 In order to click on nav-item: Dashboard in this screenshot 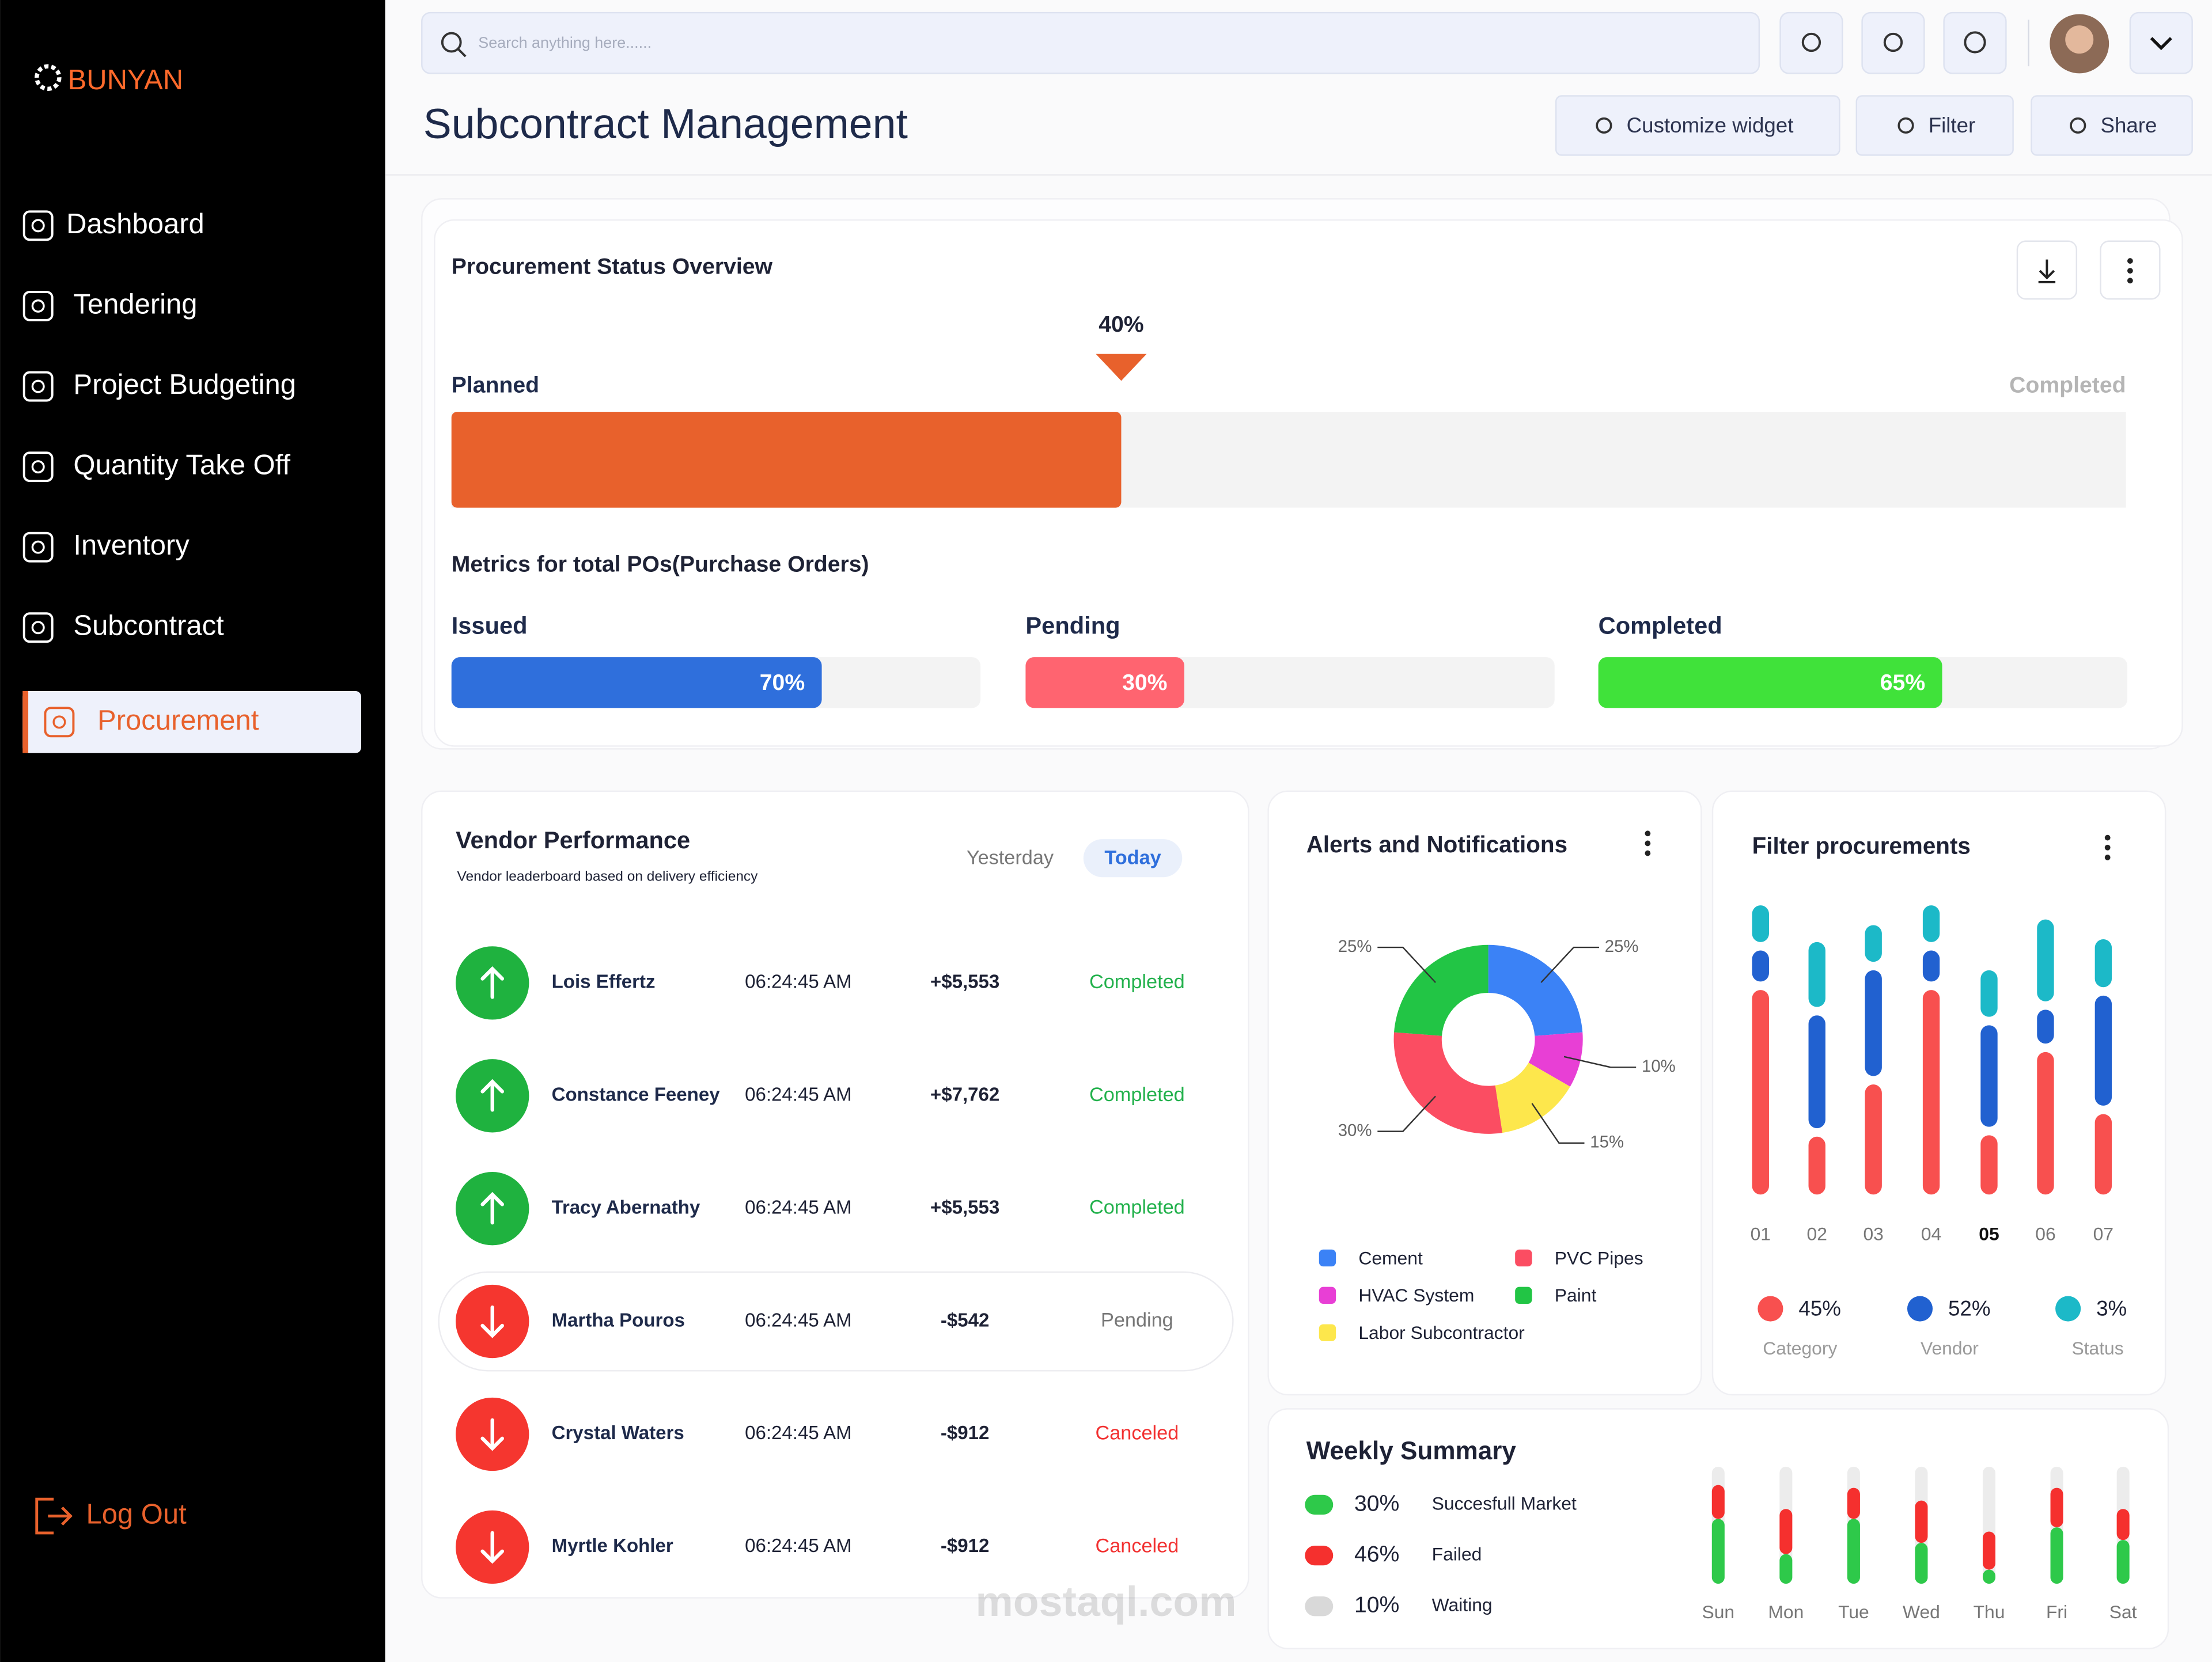, I will do `click(135, 224)`.